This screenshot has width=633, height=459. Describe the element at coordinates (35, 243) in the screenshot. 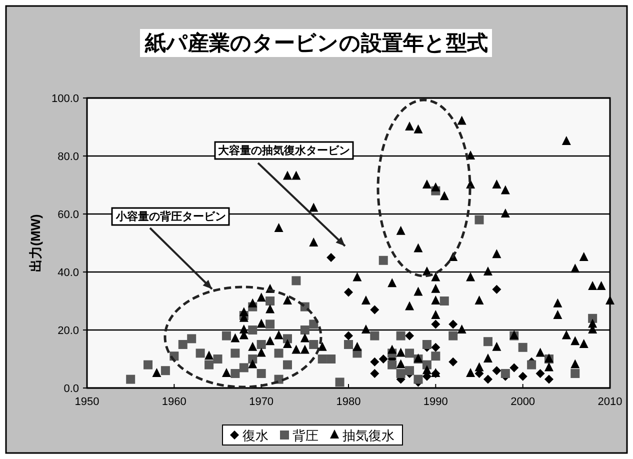

I see `y-axis-title: 出力(MW)` at that location.